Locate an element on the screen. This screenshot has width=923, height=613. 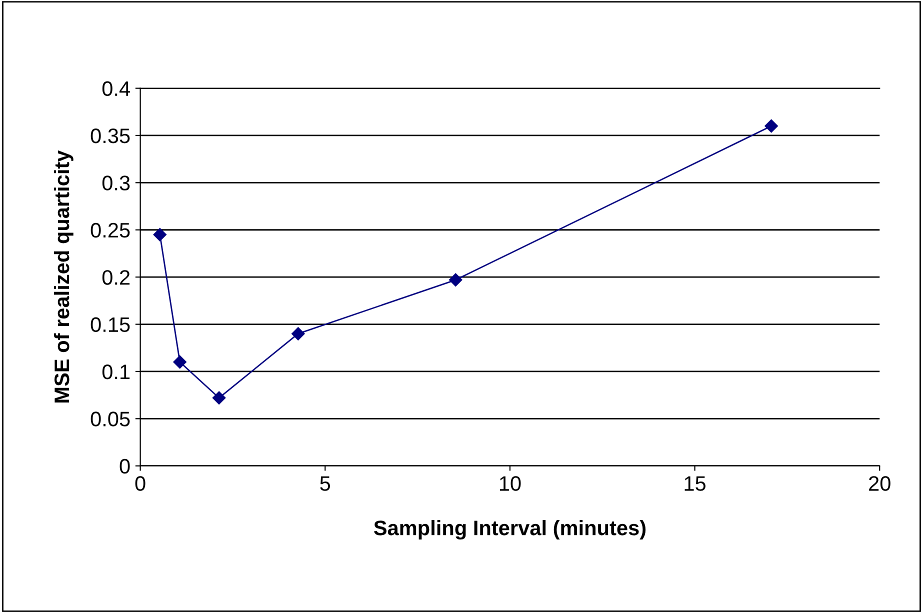
y-tick-label: 0.2 is located at coordinates (116, 277).